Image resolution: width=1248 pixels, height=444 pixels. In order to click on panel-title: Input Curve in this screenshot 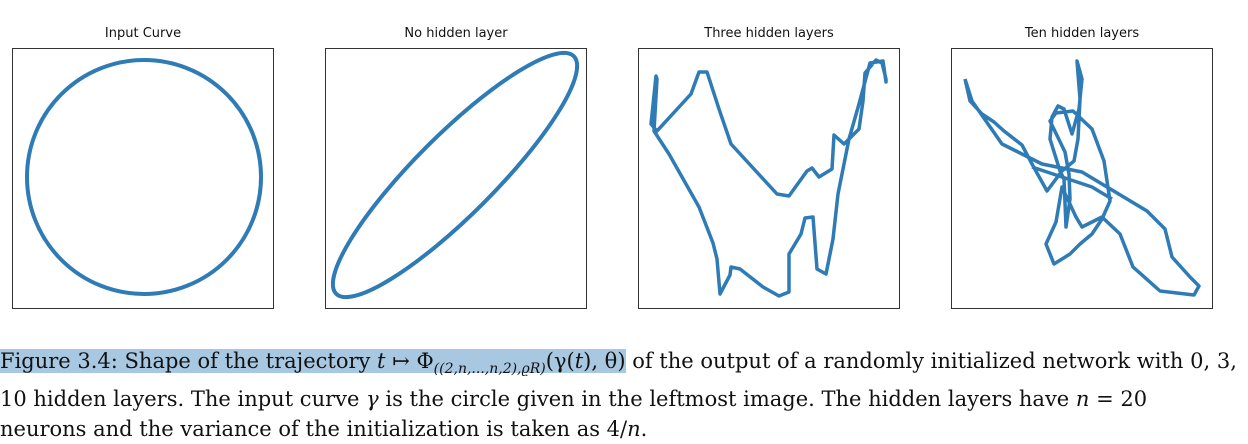, I will do `click(143, 33)`.